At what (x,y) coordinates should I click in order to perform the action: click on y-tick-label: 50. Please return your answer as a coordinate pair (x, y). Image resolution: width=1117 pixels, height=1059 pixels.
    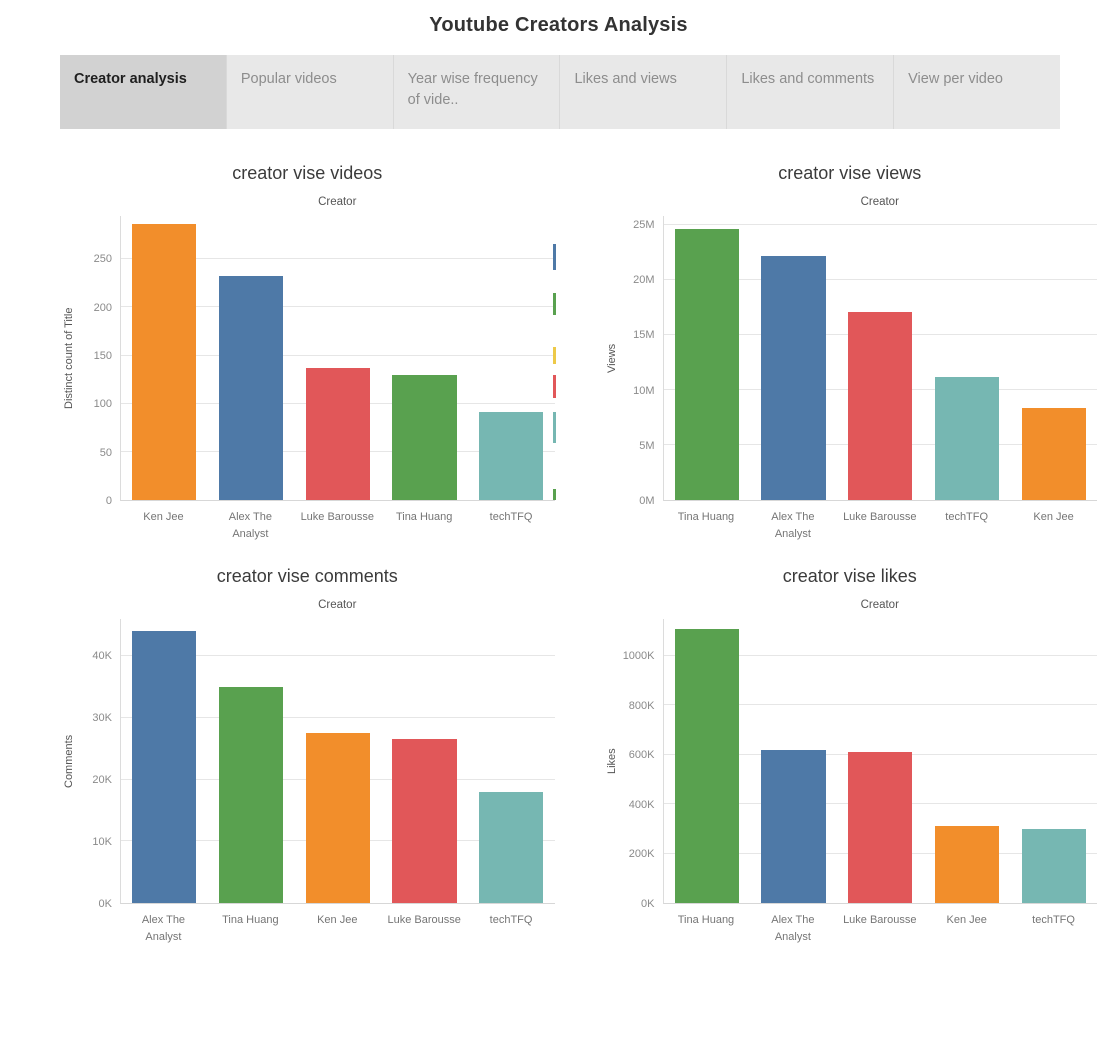
    Looking at the image, I should click on (105, 452).